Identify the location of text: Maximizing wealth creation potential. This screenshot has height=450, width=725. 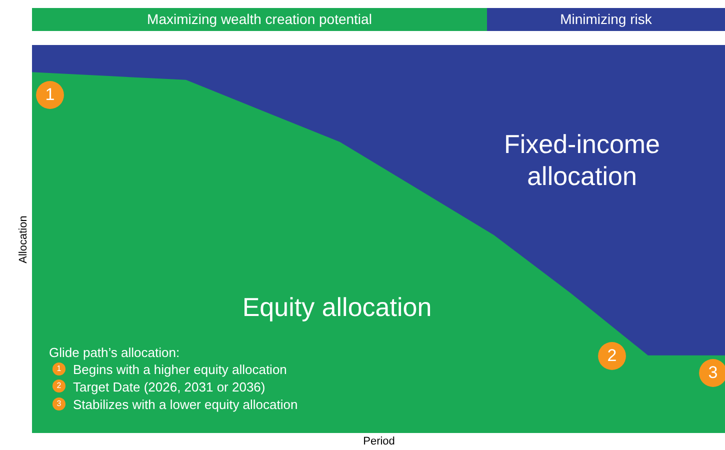
(259, 19).